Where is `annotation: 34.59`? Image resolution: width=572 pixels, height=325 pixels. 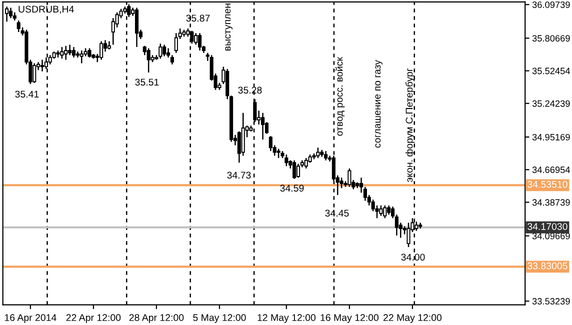 annotation: 34.59 is located at coordinates (292, 188).